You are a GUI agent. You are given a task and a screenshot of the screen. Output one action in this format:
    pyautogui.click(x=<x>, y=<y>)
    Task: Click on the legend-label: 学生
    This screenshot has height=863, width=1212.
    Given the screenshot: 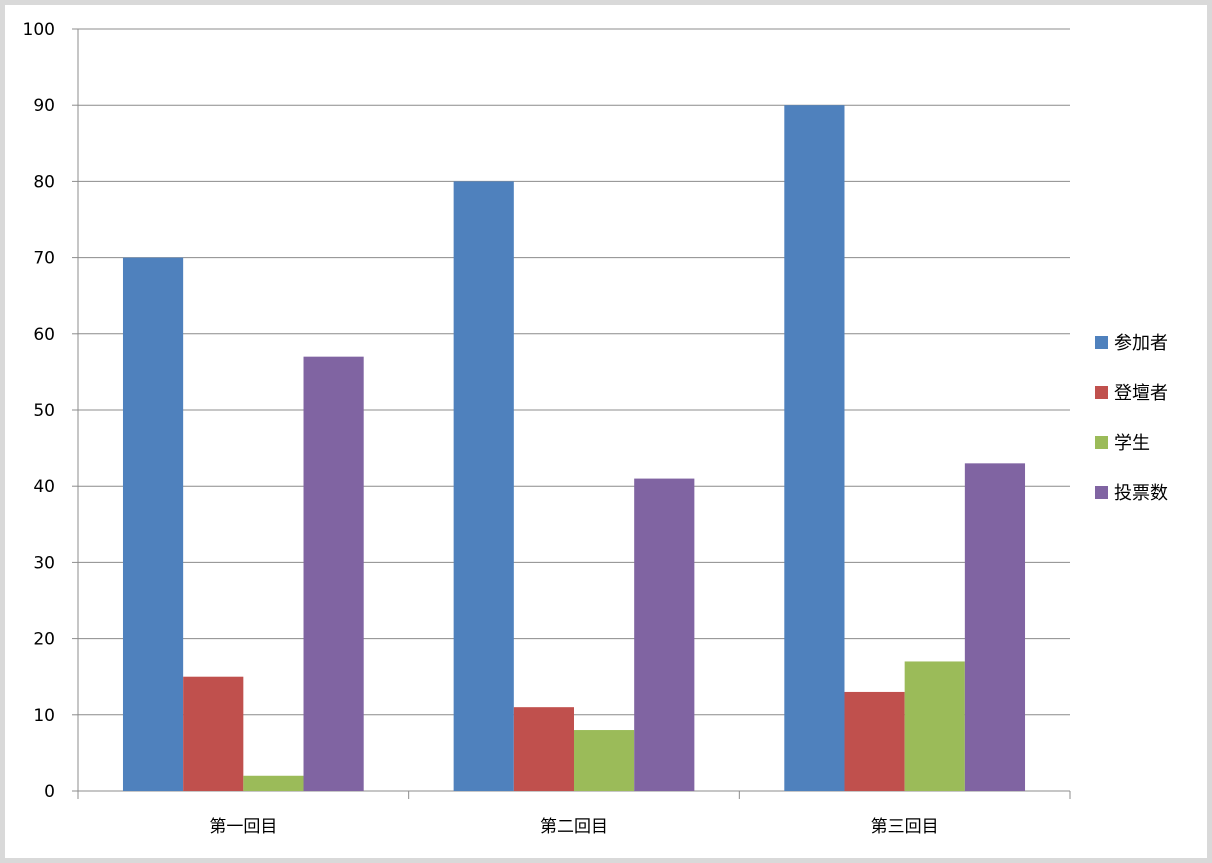 What is the action you would take?
    pyautogui.click(x=1132, y=443)
    